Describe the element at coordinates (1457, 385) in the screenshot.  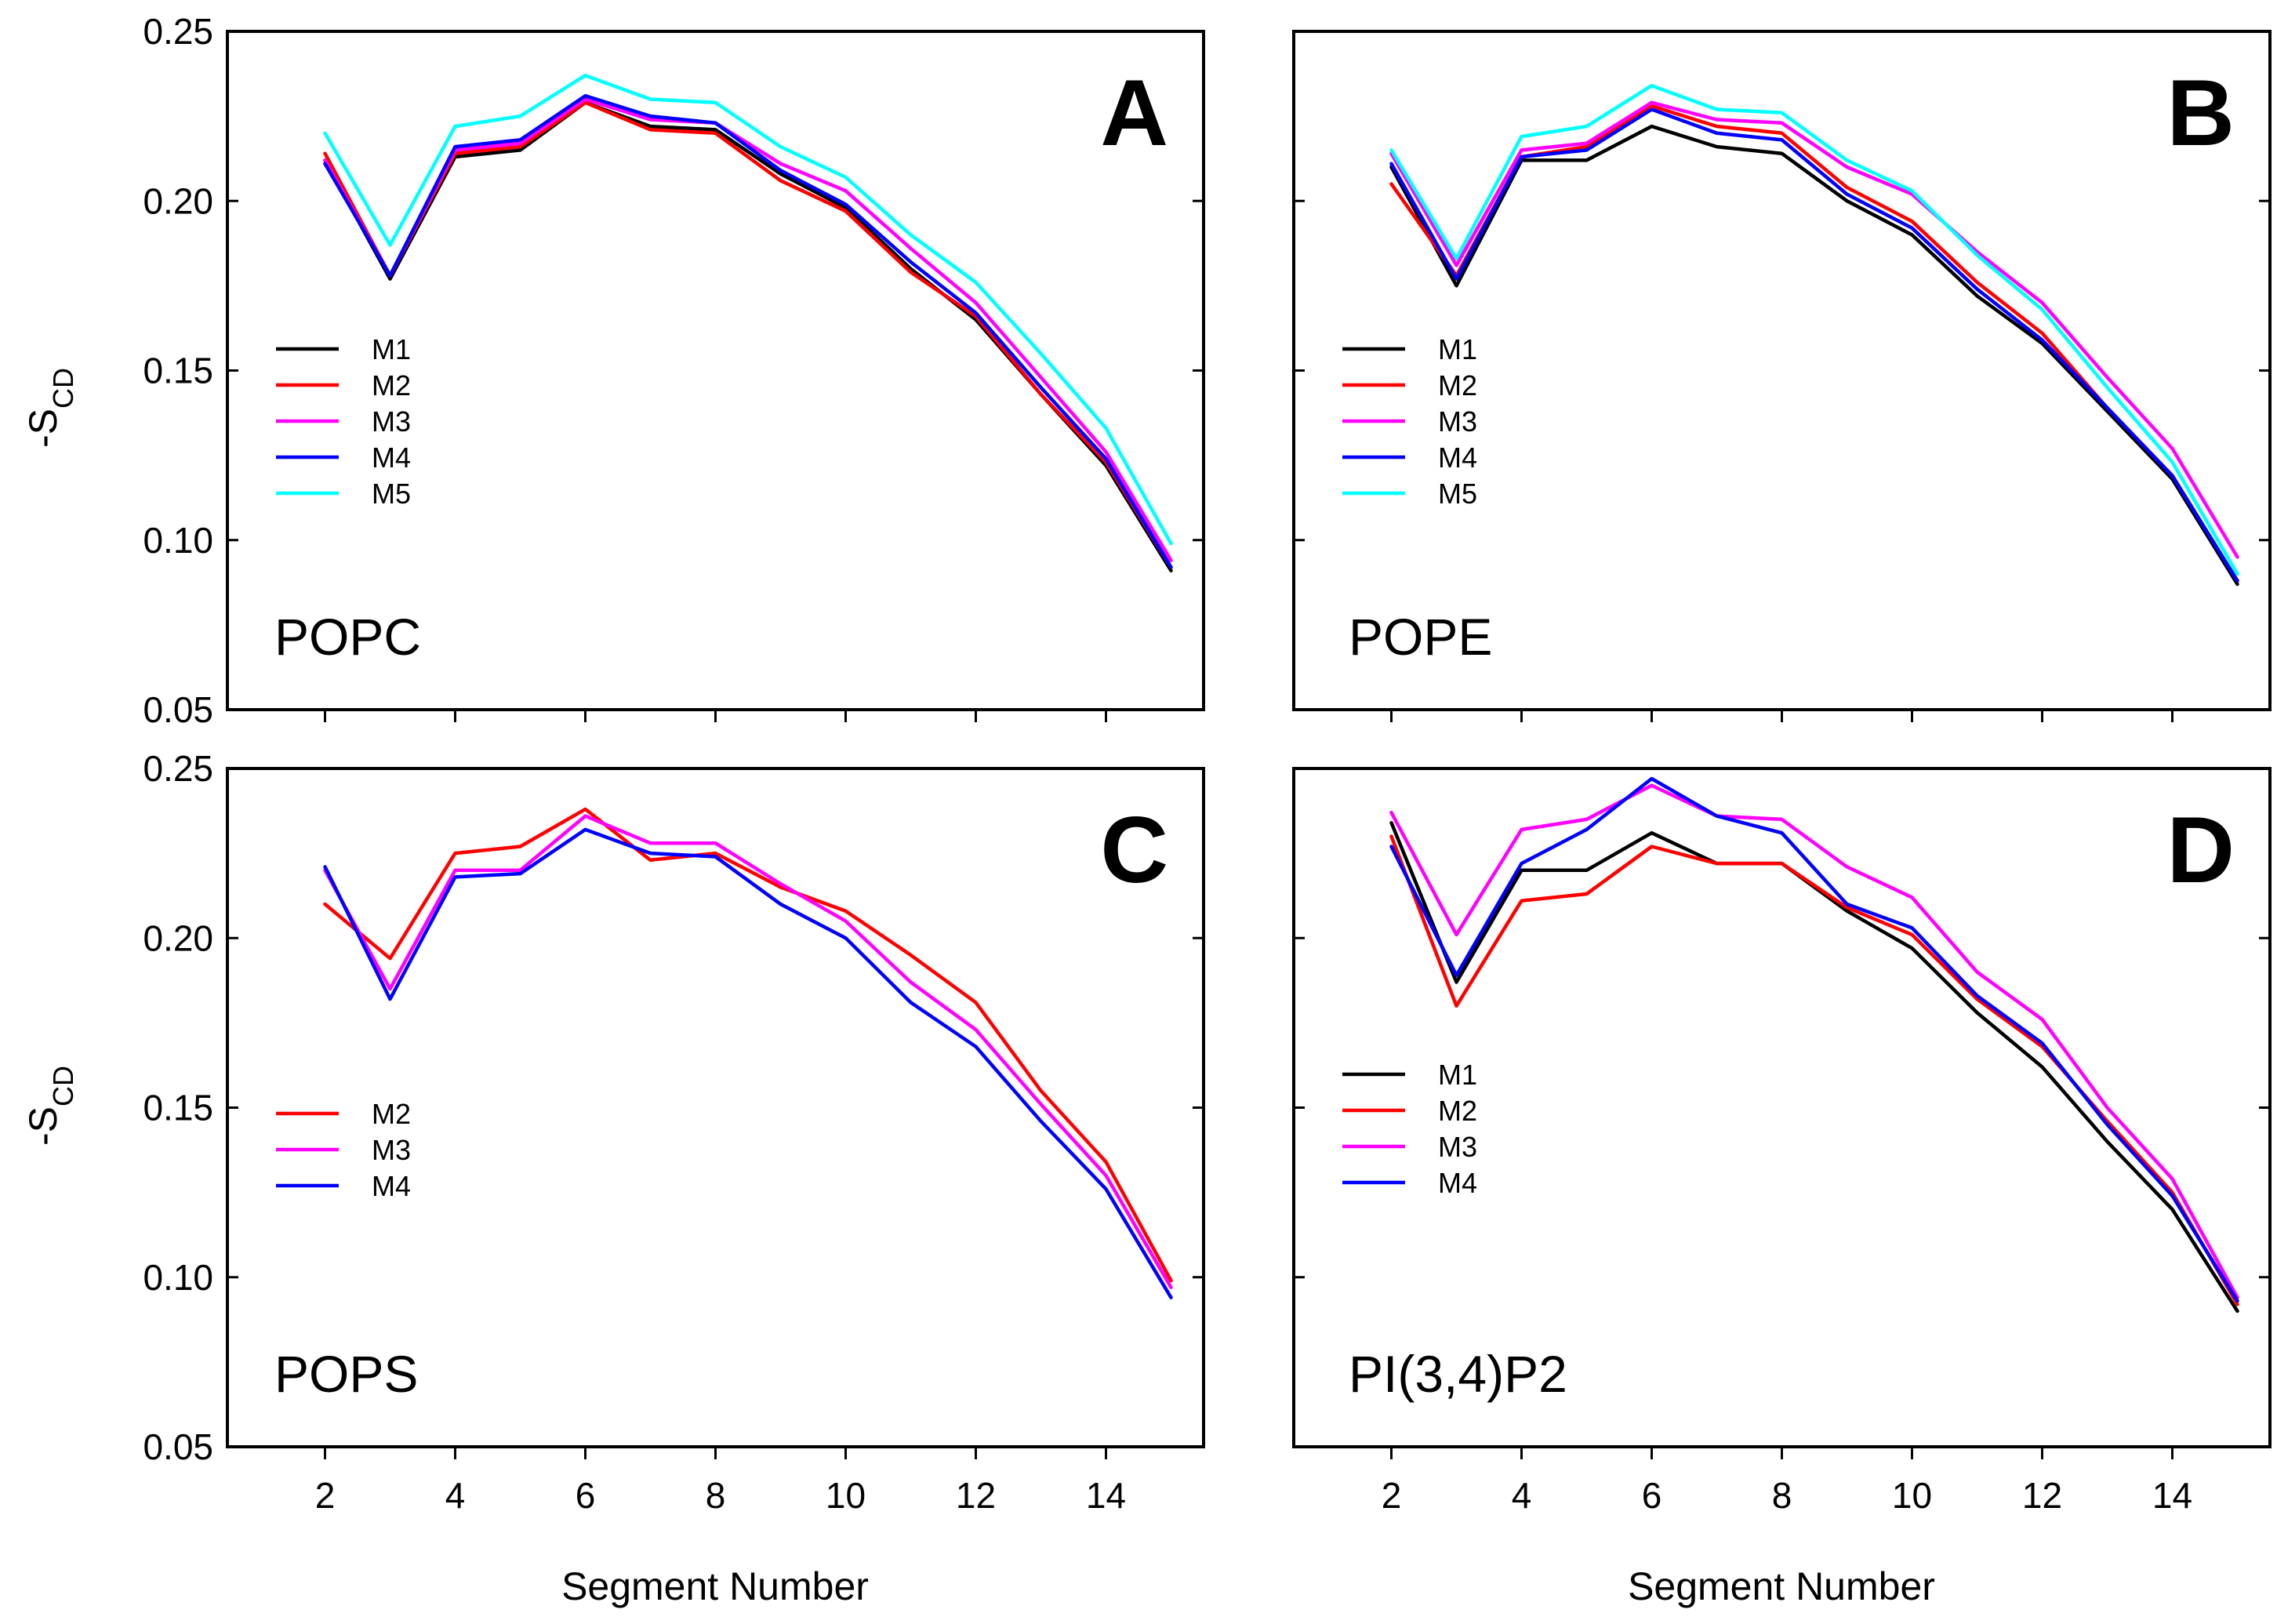
I see `panel-b-legend-label-m2: M2` at that location.